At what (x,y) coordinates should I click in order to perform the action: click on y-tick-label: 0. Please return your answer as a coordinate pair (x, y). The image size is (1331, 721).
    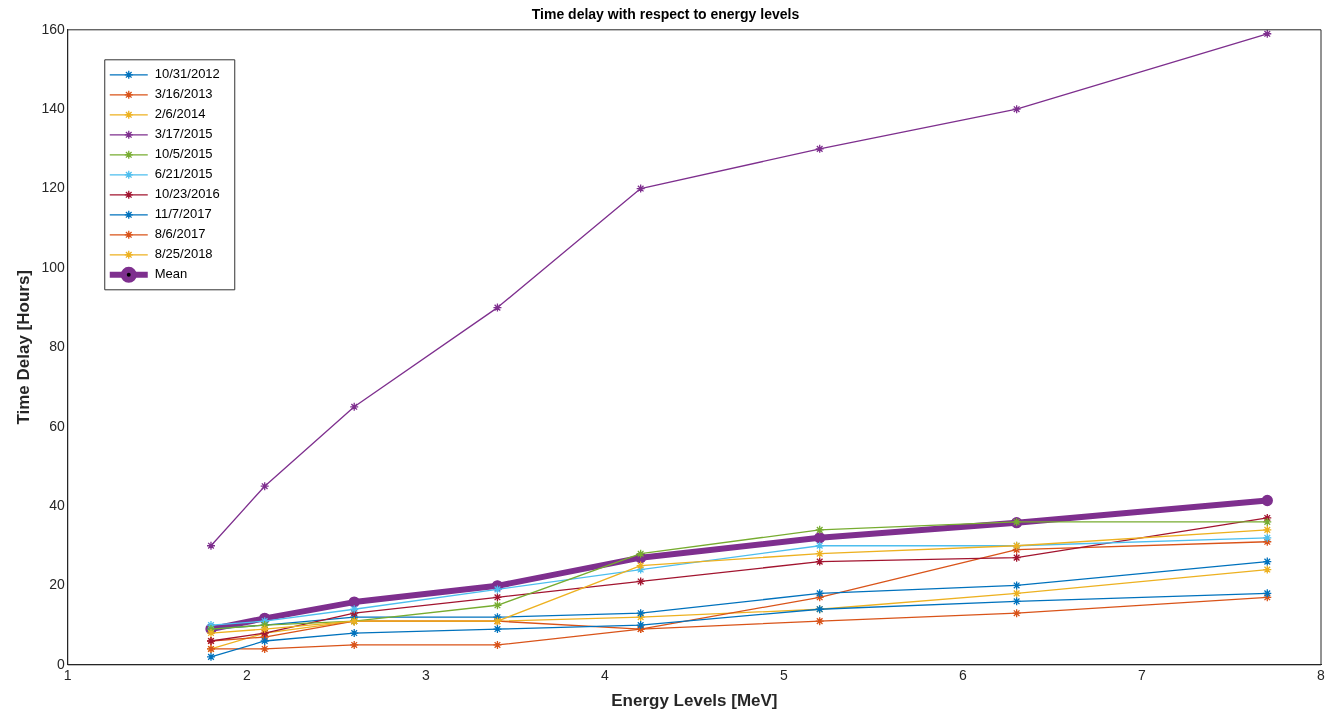
    Looking at the image, I should click on (60, 663).